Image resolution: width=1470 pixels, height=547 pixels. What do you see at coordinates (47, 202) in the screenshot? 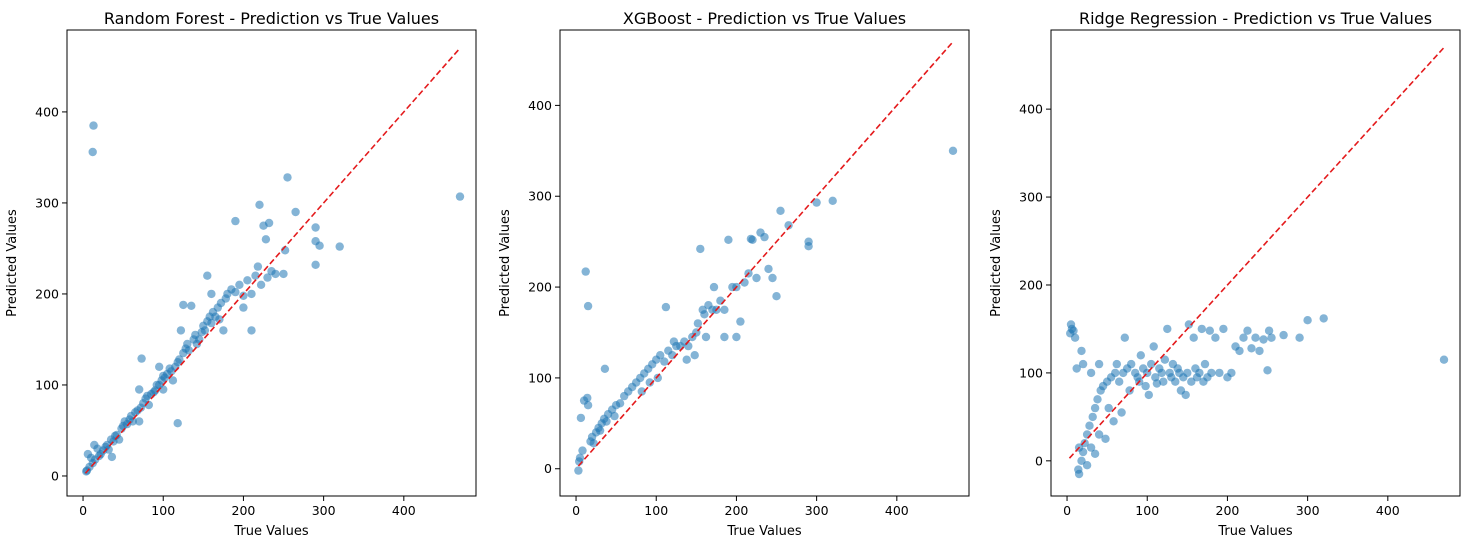
I see `y-tick-label: 300` at bounding box center [47, 202].